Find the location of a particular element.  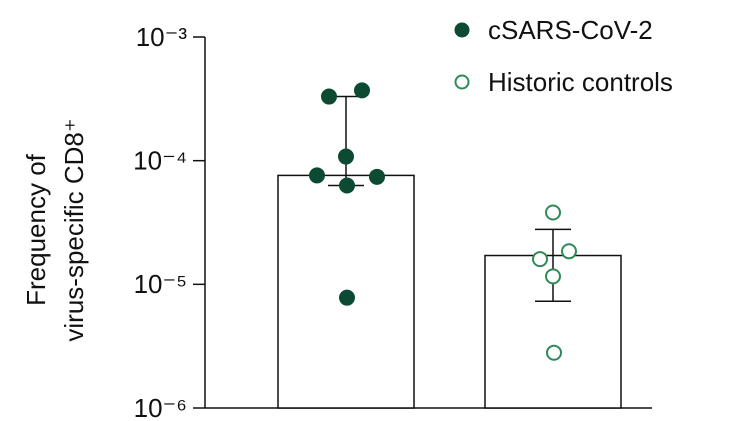

y-tick-label: 10⁻⁴ is located at coordinates (160, 161).